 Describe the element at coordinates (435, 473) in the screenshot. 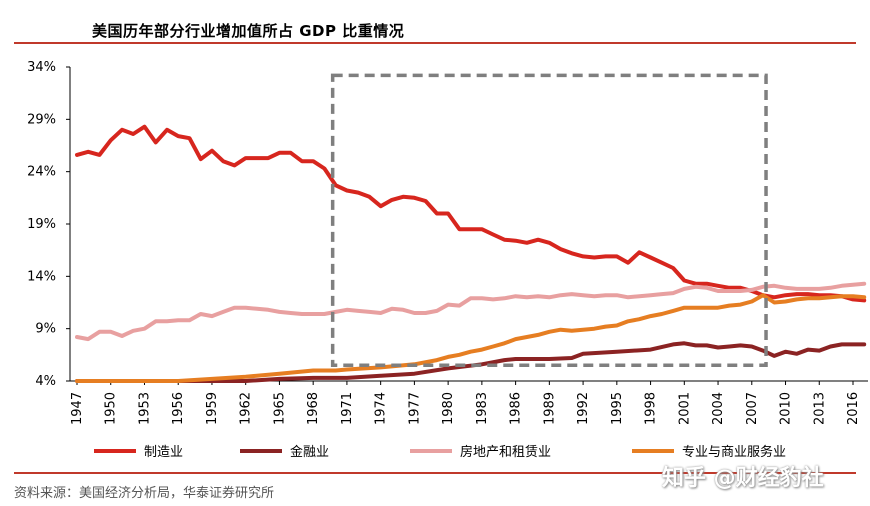

I see `footer-divider` at that location.